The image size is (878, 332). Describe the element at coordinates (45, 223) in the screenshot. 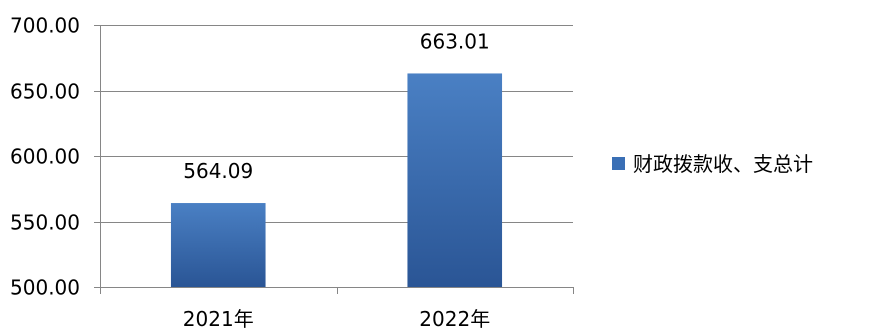

I see `y-tick-label: 550.00` at that location.